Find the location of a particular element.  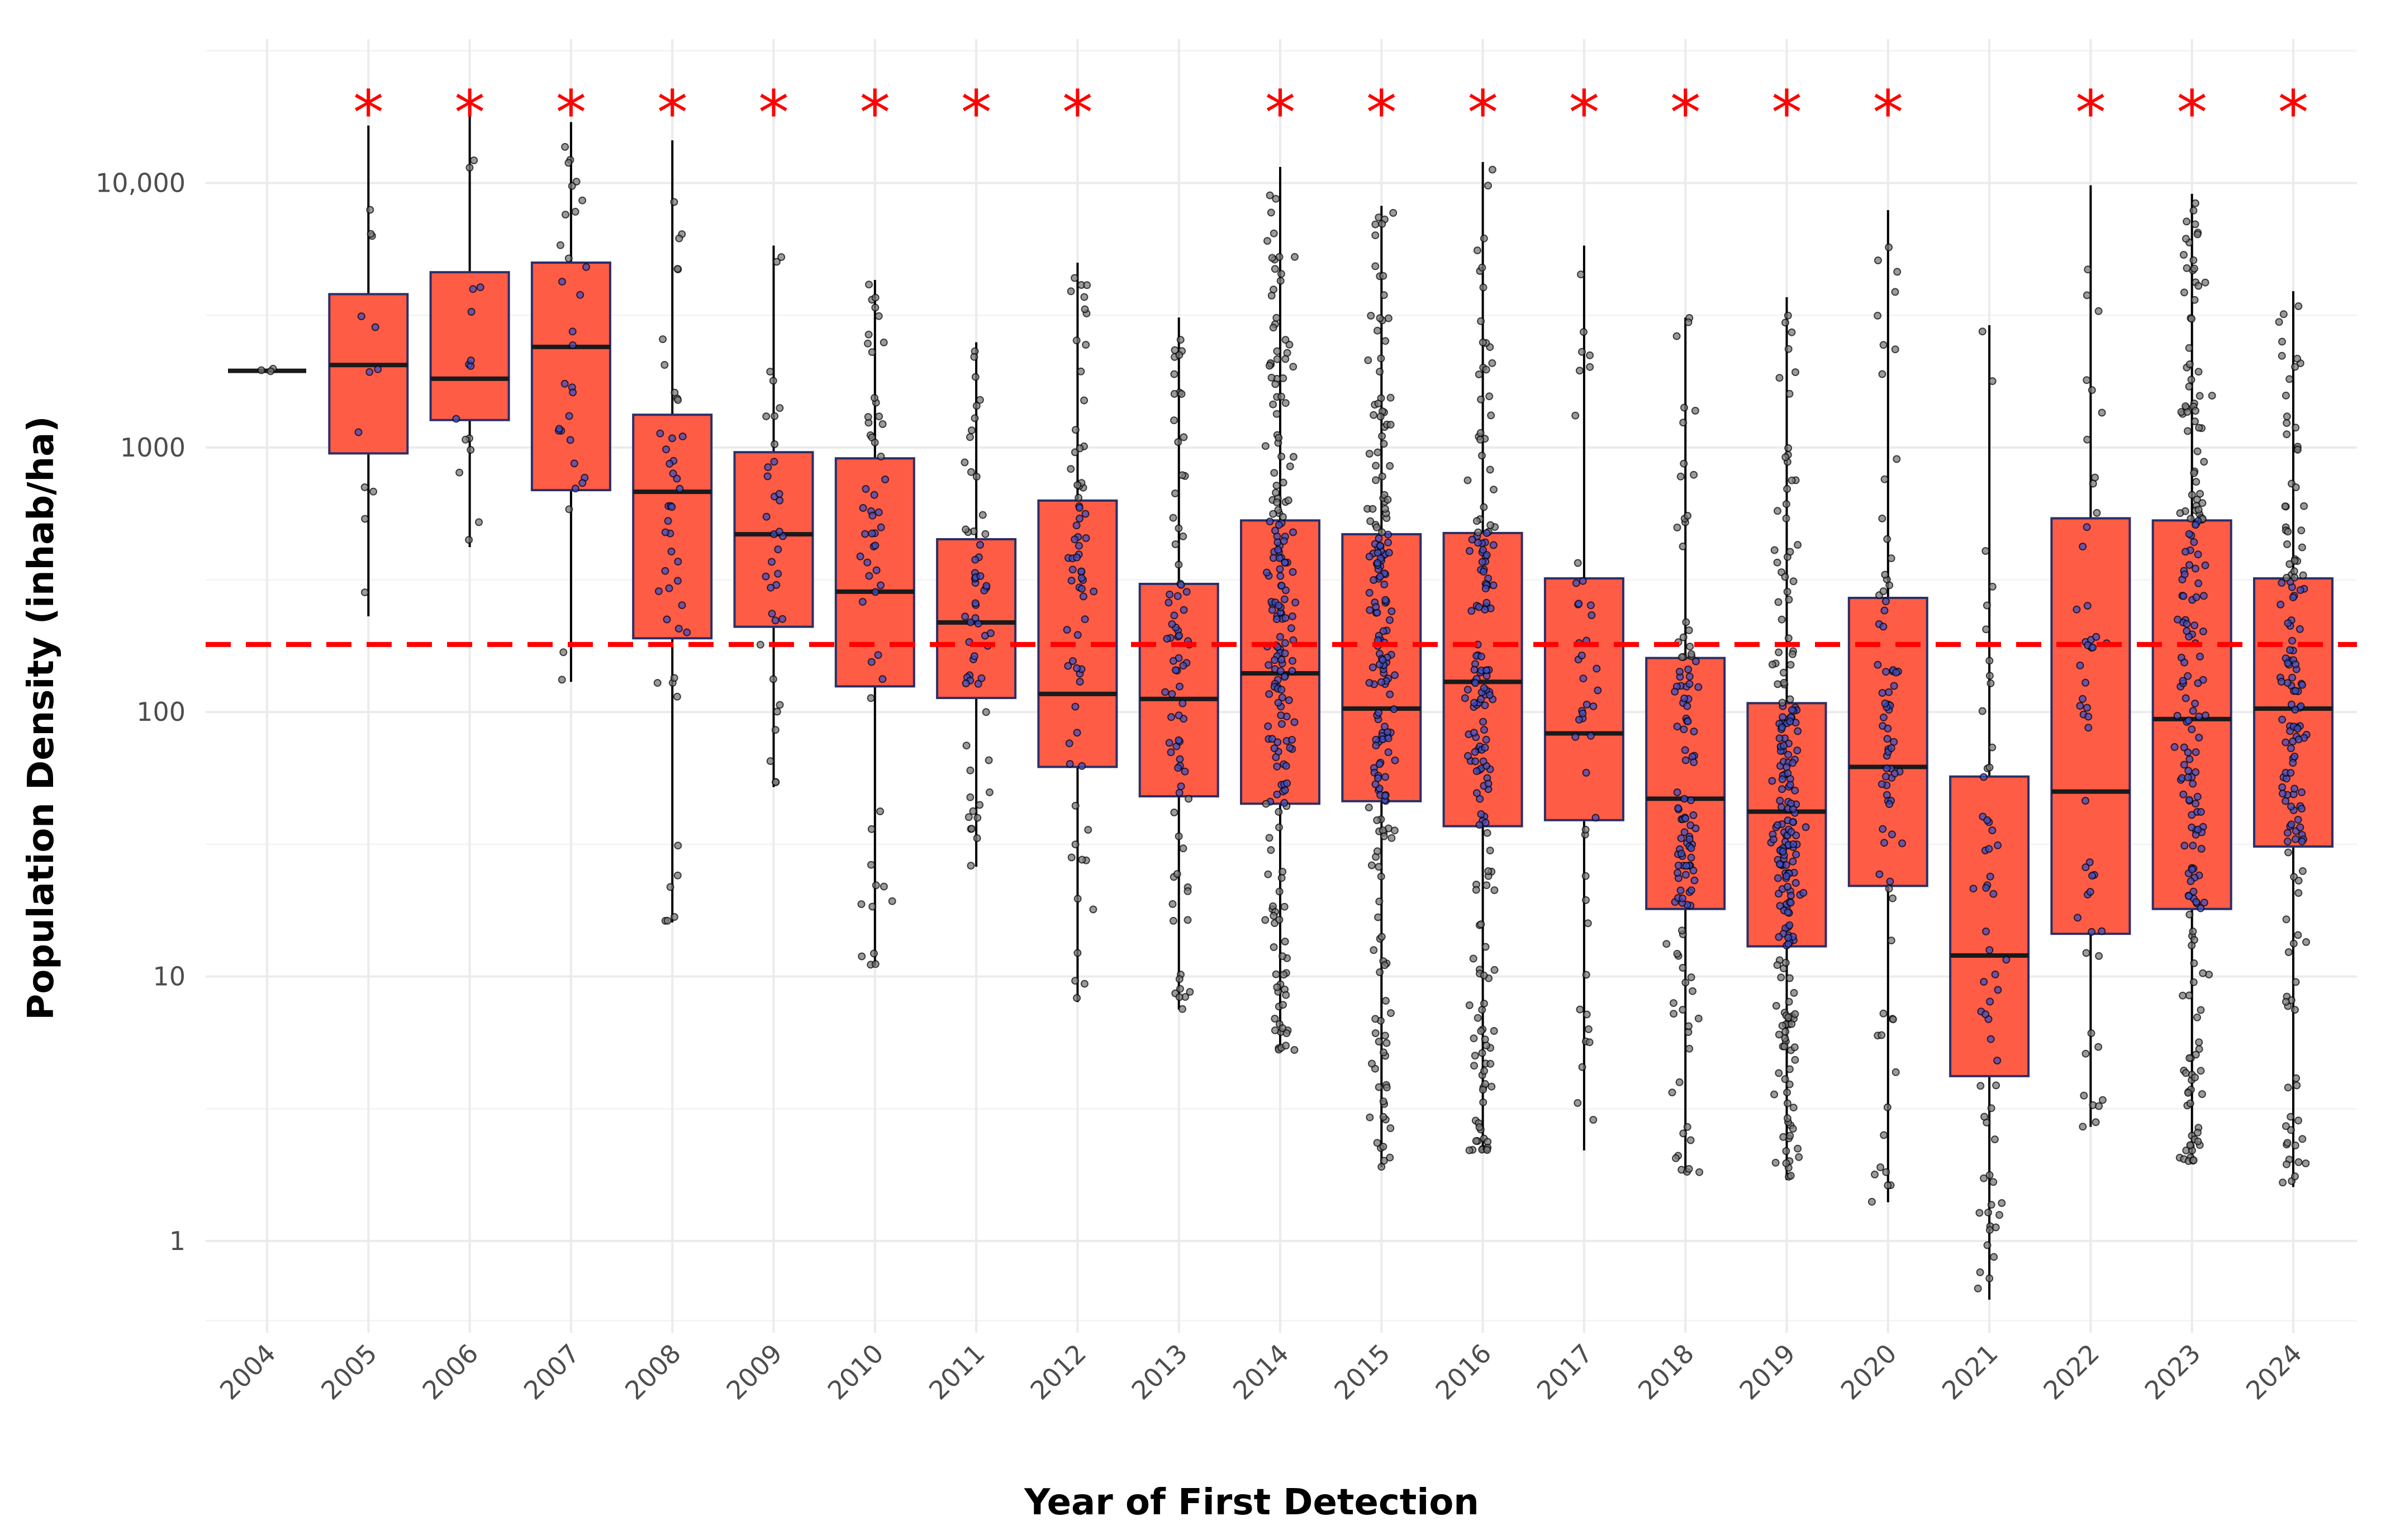

y-axis-title: Population Density (inhab/ha) is located at coordinates (42, 718).